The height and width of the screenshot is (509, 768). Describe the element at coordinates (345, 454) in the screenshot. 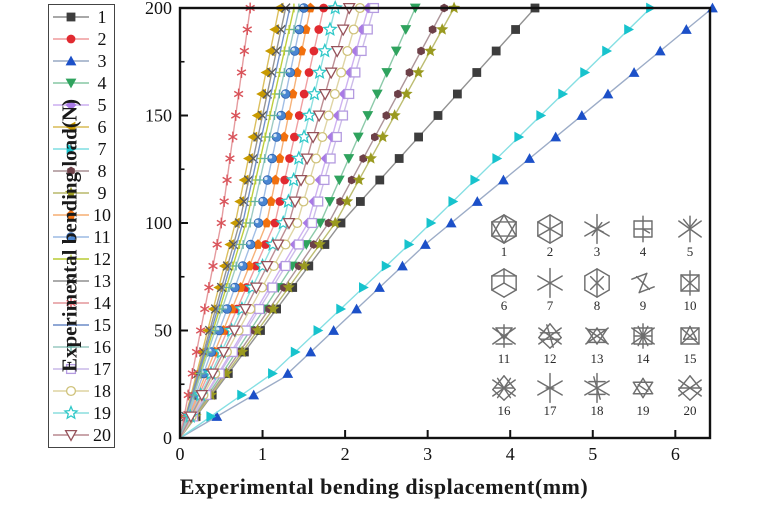

I see `x-tick-label: 2` at that location.